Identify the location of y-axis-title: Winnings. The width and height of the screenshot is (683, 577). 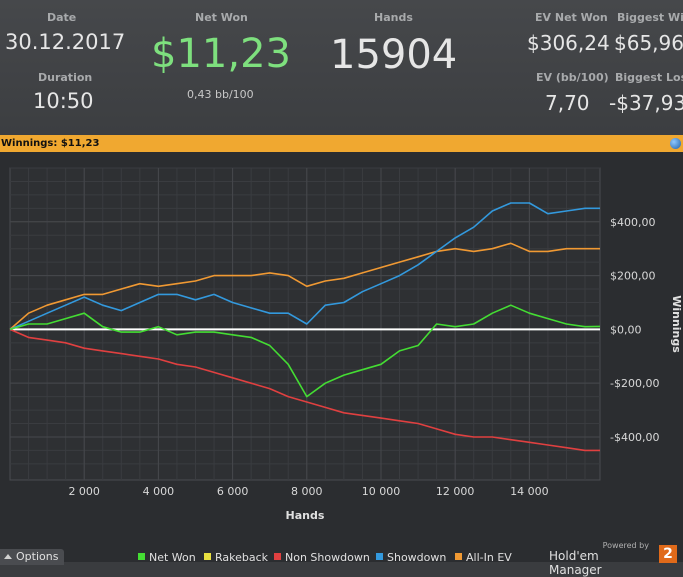
(676, 324).